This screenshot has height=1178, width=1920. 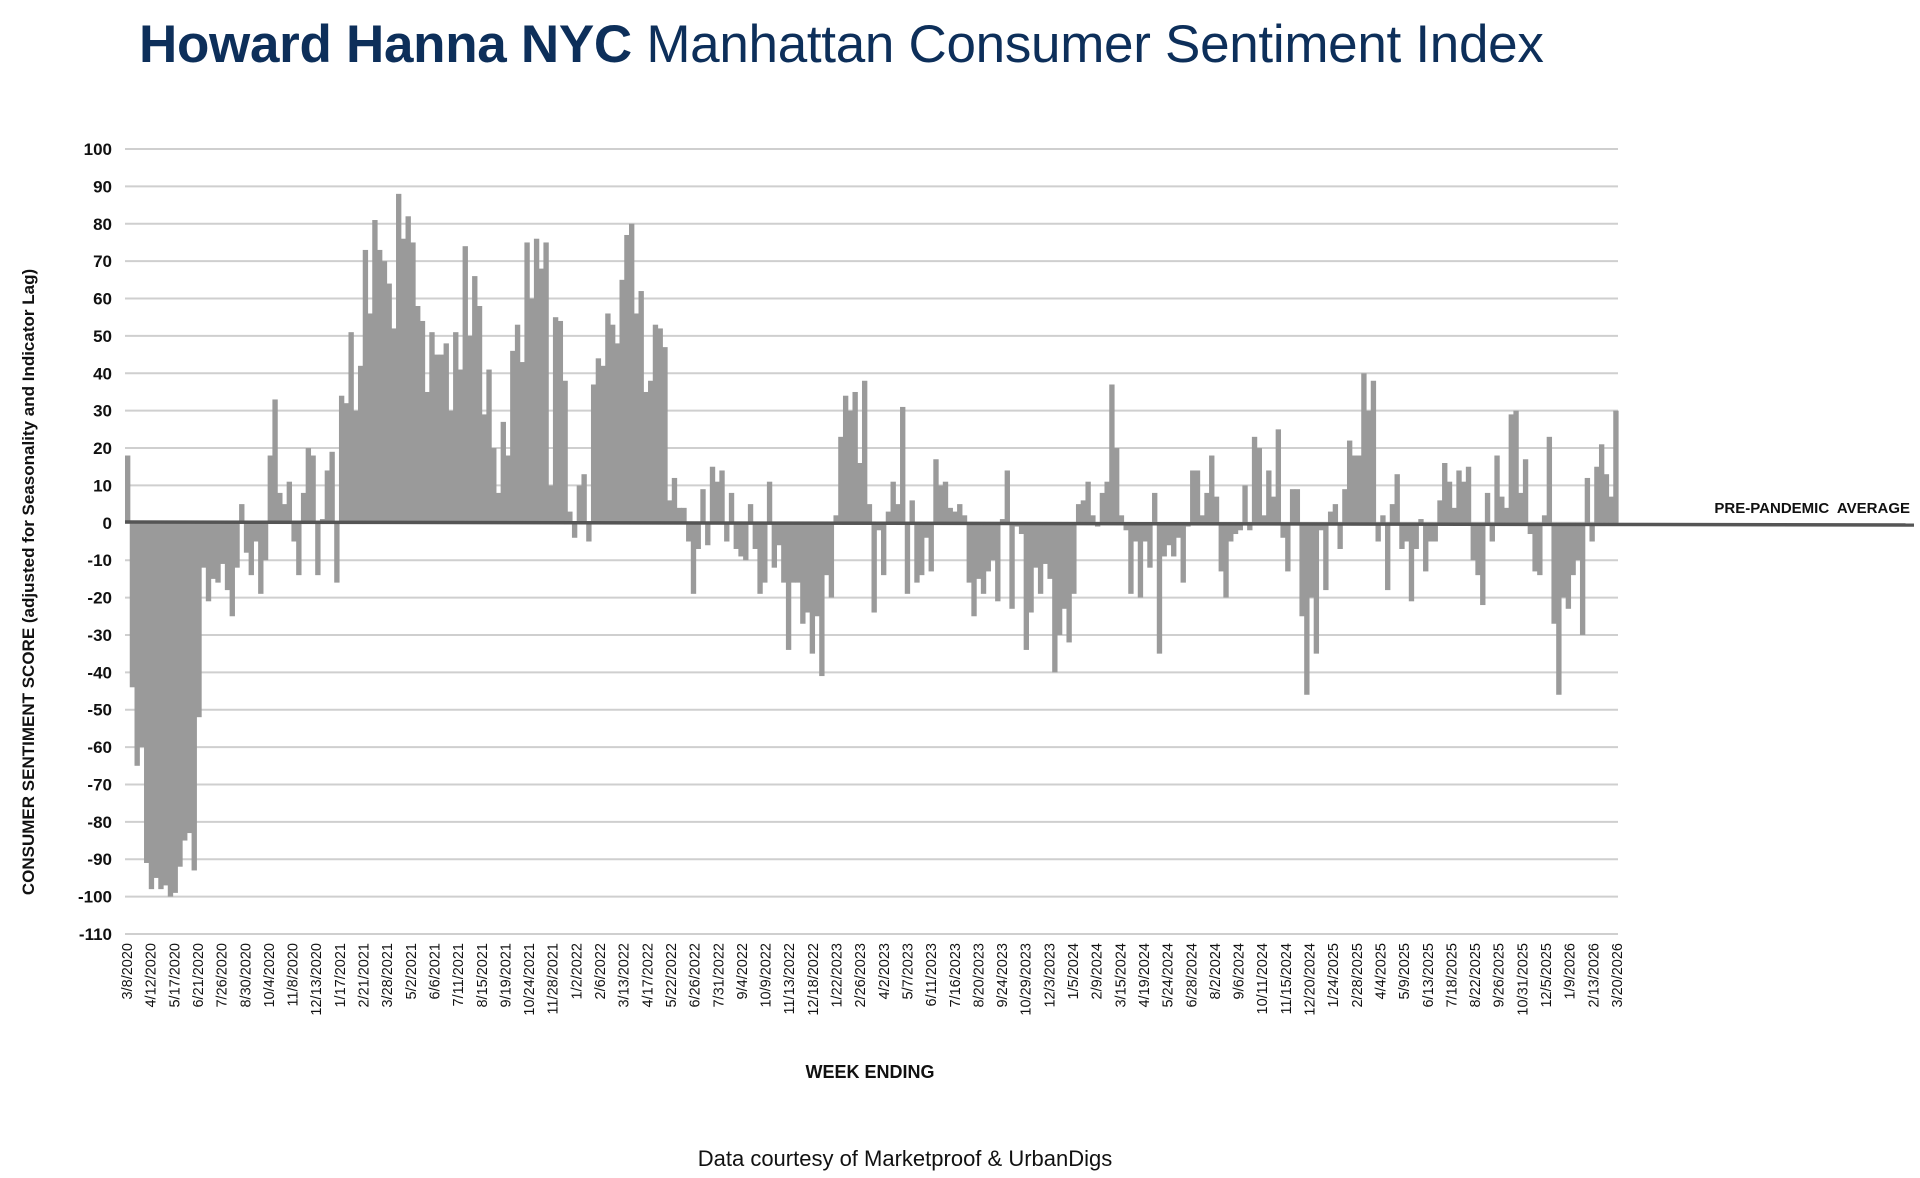 What do you see at coordinates (246, 975) in the screenshot?
I see `x-tick-label: 8/30/2020` at bounding box center [246, 975].